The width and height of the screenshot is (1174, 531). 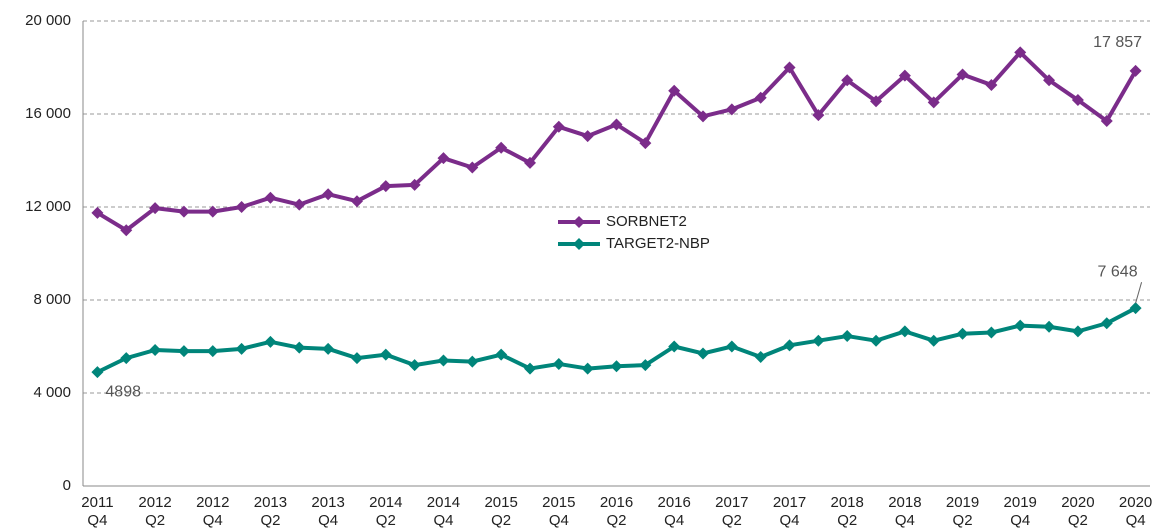 What do you see at coordinates (212, 511) in the screenshot?
I see `x-tick-label: 2012 Q4` at bounding box center [212, 511].